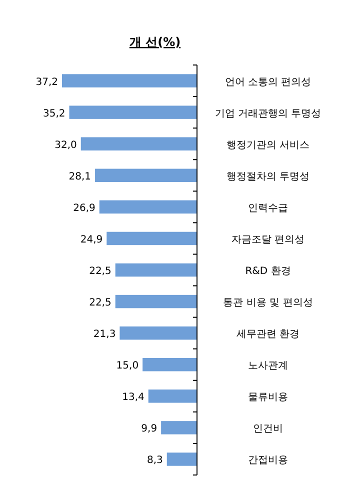  I want to click on y-tick-label: 기업 거래관행의 투명성, so click(268, 114).